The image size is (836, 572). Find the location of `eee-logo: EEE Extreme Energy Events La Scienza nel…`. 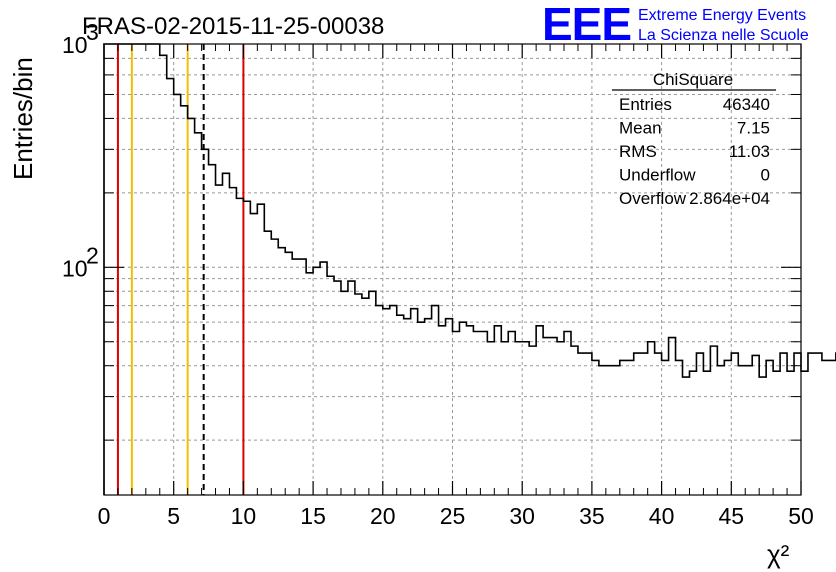

eee-logo: EEE Extreme Energy Events La Scienza nel… is located at coordinates (675, 25).